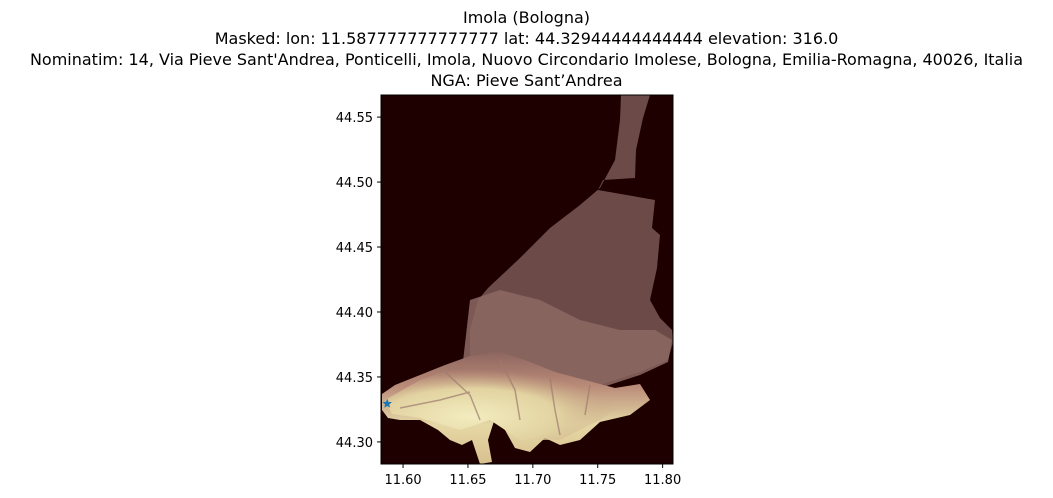 This screenshot has height=498, width=1053. I want to click on x-tick-label: 11.75, so click(597, 480).